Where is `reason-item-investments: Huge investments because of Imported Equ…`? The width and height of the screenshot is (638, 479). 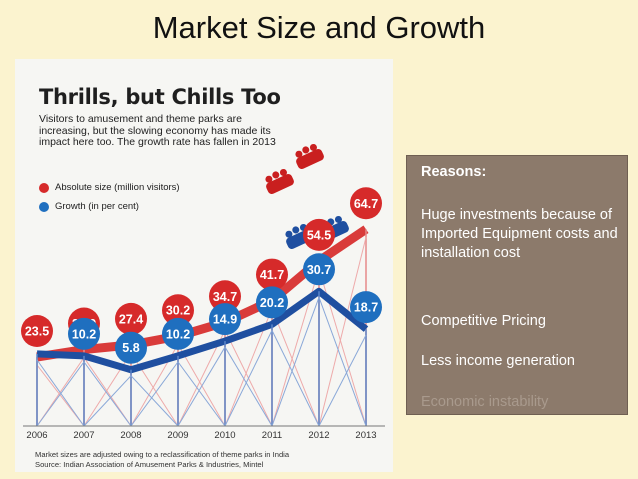
reason-item-investments: Huge investments because of Imported Equ… is located at coordinates (519, 234).